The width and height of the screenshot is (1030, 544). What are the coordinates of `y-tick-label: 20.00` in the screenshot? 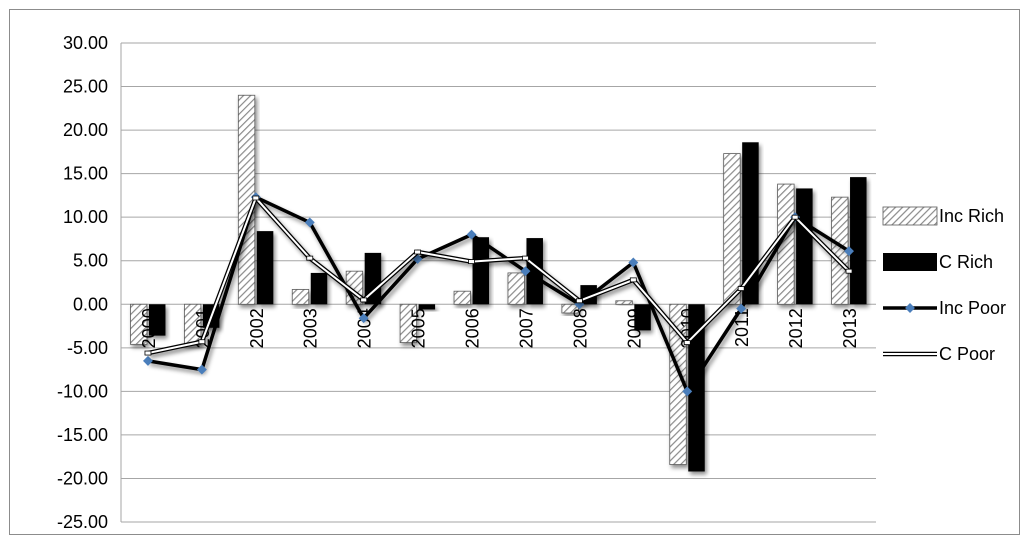 It's located at (85, 130).